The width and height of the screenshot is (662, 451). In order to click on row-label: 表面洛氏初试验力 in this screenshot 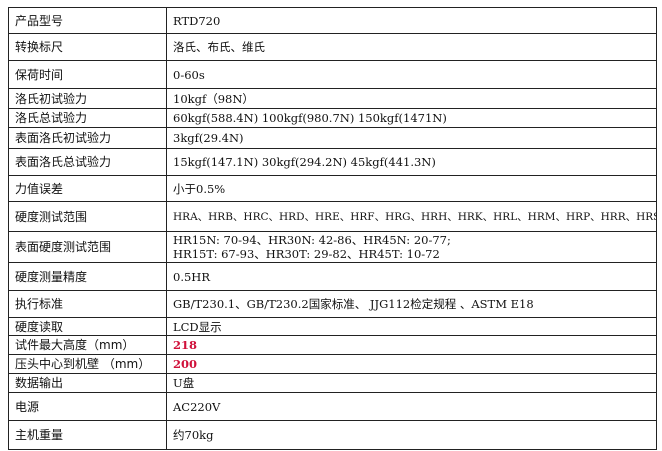, I will do `click(87, 138)`.